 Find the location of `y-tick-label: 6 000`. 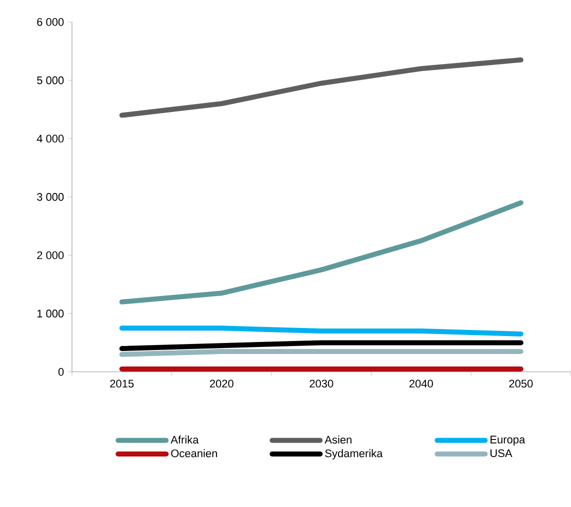

y-tick-label: 6 000 is located at coordinates (50, 22).